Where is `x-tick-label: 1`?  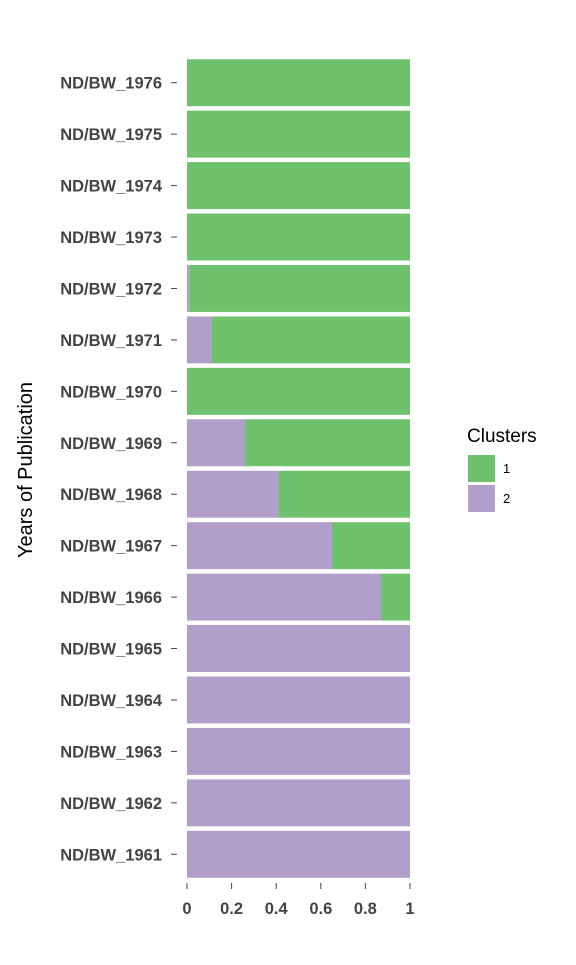
x-tick-label: 1 is located at coordinates (409, 909).